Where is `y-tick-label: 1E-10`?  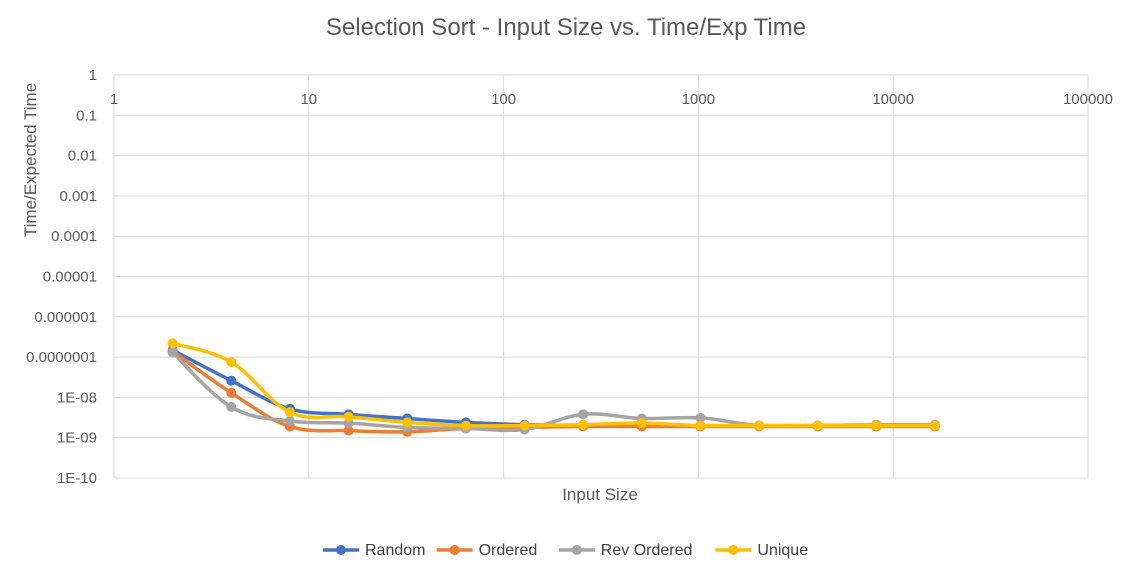 y-tick-label: 1E-10 is located at coordinates (77, 478).